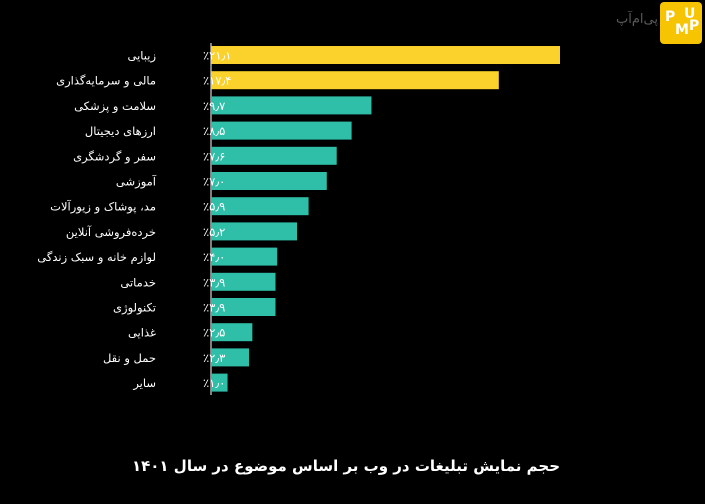 This screenshot has width=705, height=504. I want to click on value-label: ٪۷٫۶, so click(214, 156).